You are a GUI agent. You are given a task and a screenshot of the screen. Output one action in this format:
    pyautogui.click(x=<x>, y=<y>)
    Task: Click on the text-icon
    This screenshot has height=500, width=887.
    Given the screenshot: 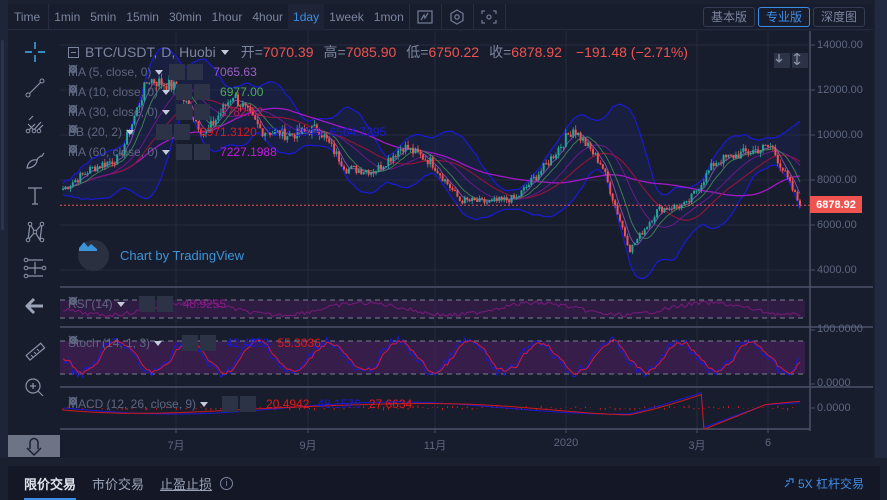 What is the action you would take?
    pyautogui.click(x=35, y=196)
    